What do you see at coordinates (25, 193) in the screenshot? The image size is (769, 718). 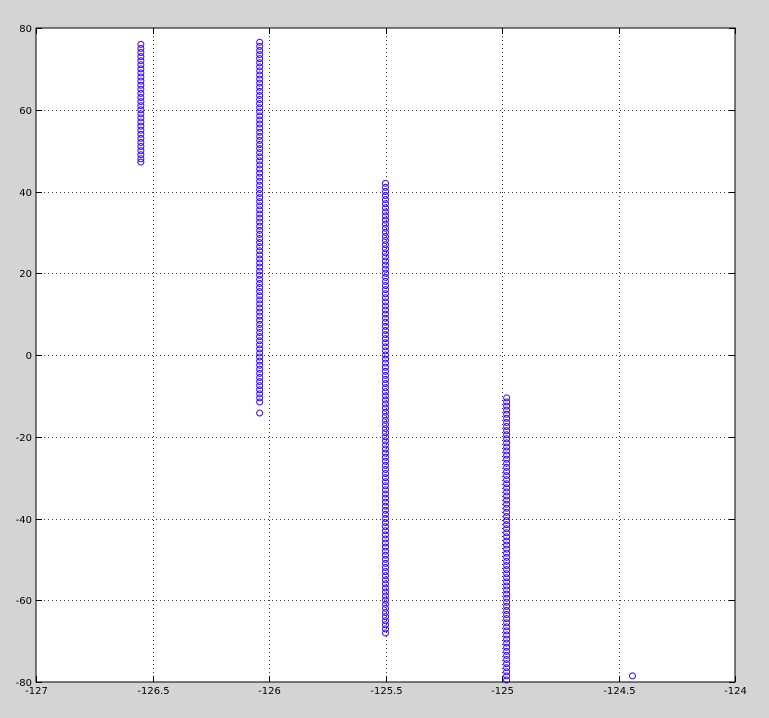 I see `y-tick-label: 40` at bounding box center [25, 193].